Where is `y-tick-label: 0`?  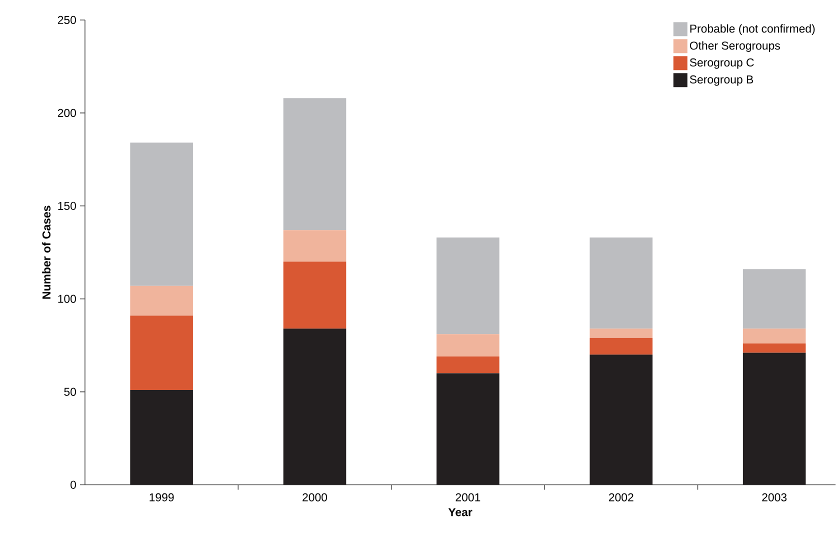 y-tick-label: 0 is located at coordinates (73, 484).